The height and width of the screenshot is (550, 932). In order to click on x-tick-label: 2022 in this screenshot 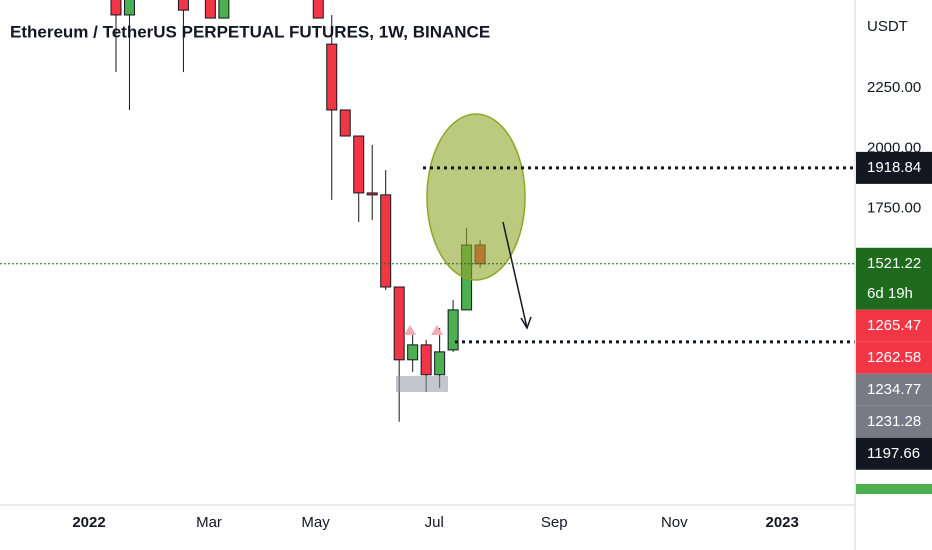, I will do `click(88, 522)`.